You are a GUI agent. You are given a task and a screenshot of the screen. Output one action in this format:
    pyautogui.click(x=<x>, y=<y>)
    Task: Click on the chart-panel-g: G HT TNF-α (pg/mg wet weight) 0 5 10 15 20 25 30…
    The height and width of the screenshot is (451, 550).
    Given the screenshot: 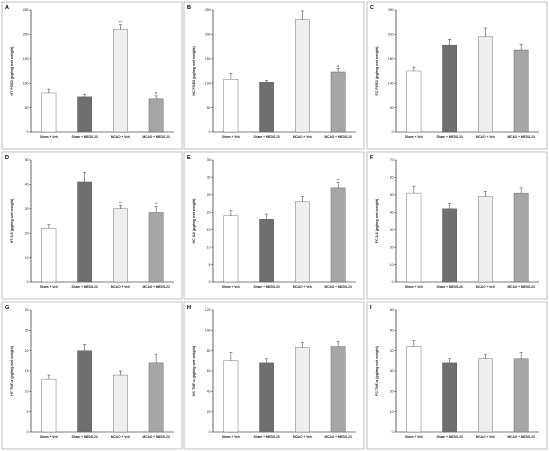 What is the action you would take?
    pyautogui.click(x=92, y=375)
    